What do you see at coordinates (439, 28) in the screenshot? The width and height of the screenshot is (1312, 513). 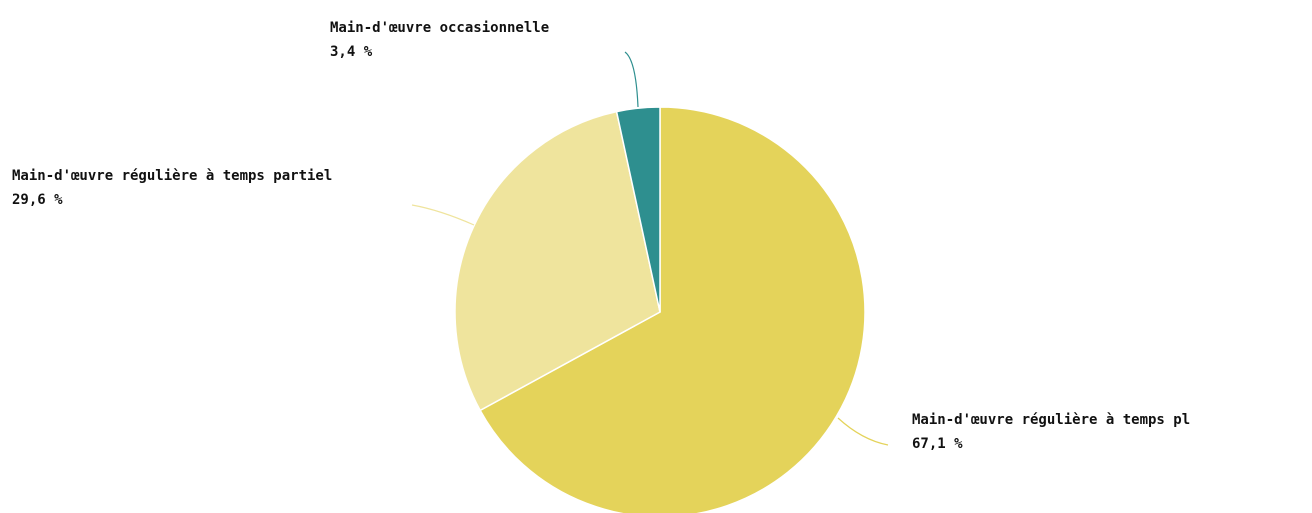 I see `slice-label: Main-d'œuvre occasionnelle` at bounding box center [439, 28].